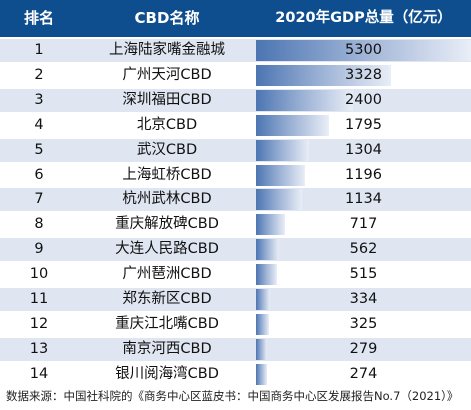 The width and height of the screenshot is (471, 410). I want to click on table-row: 11 郑东新区CBD 334, so click(235, 299).